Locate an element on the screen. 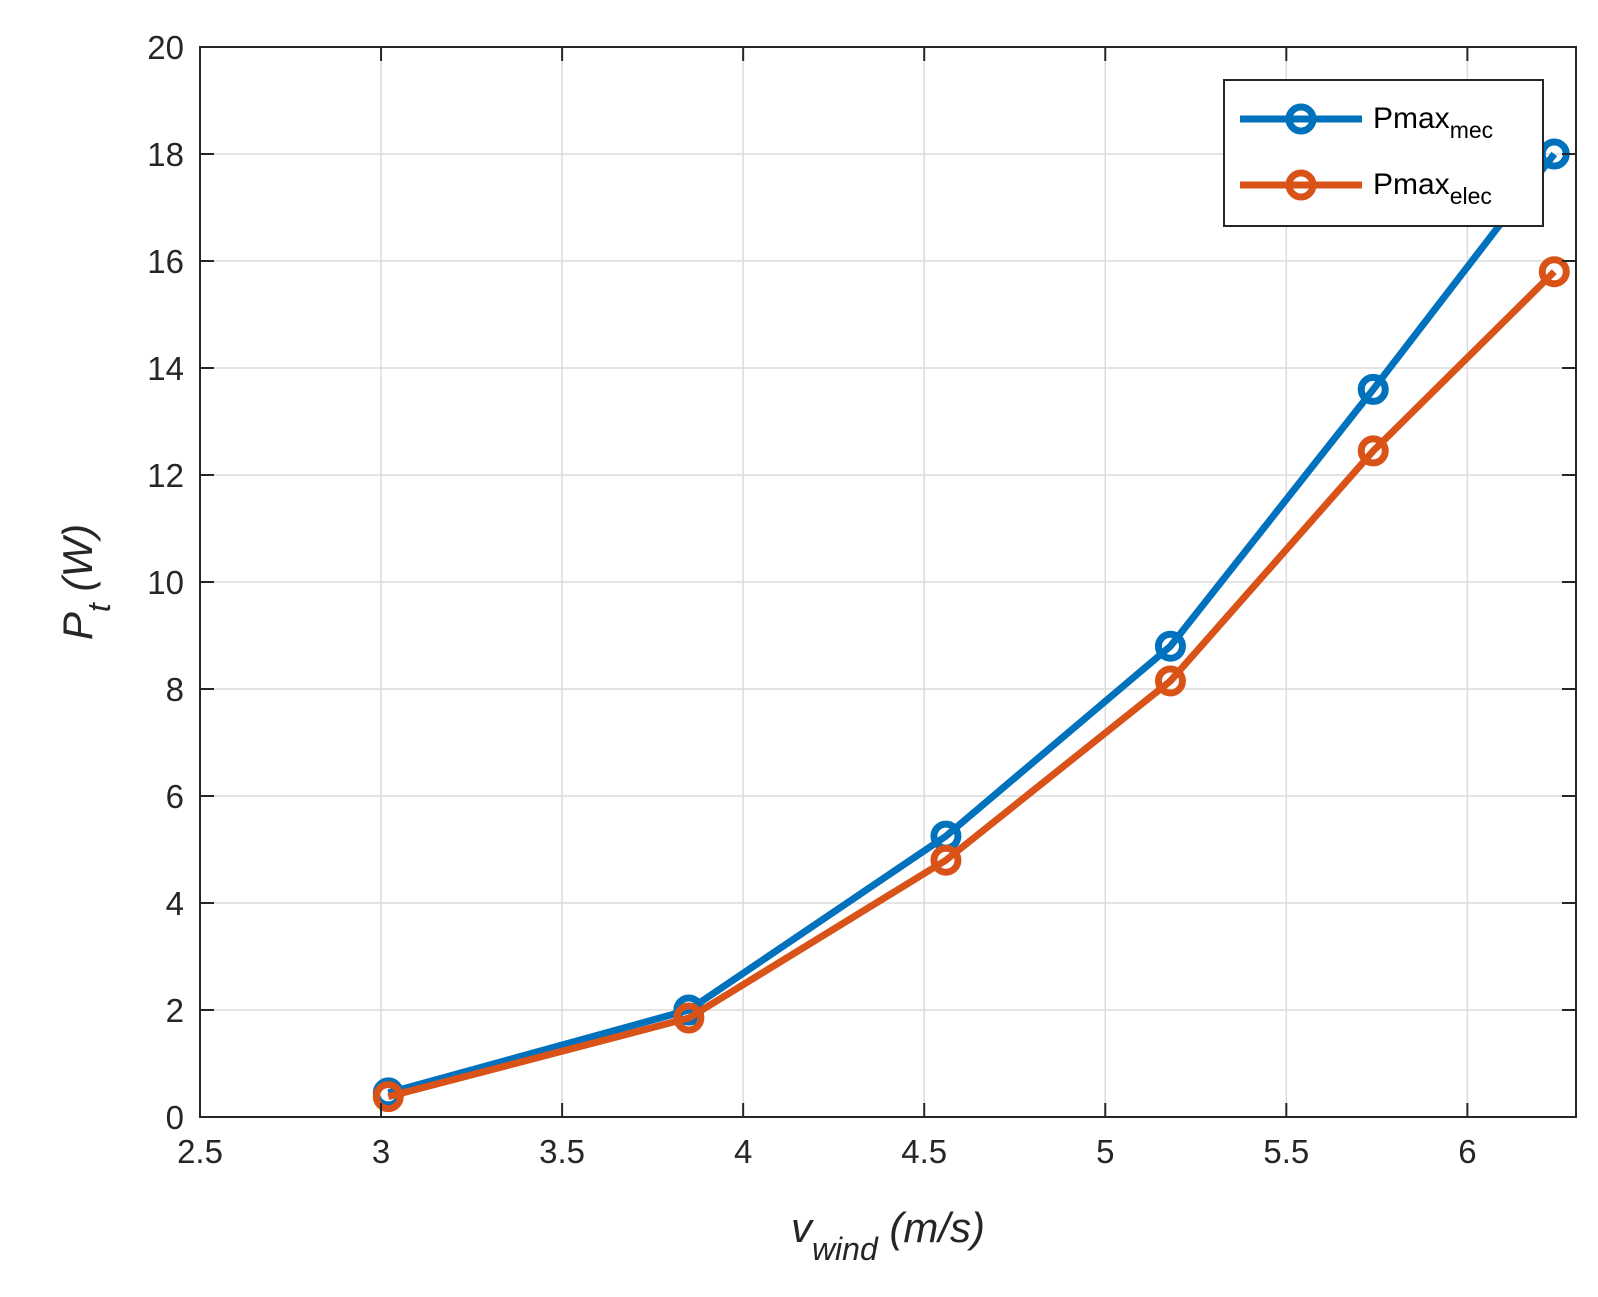 This screenshot has height=1297, width=1598. legend-marker-elec is located at coordinates (1301, 185).